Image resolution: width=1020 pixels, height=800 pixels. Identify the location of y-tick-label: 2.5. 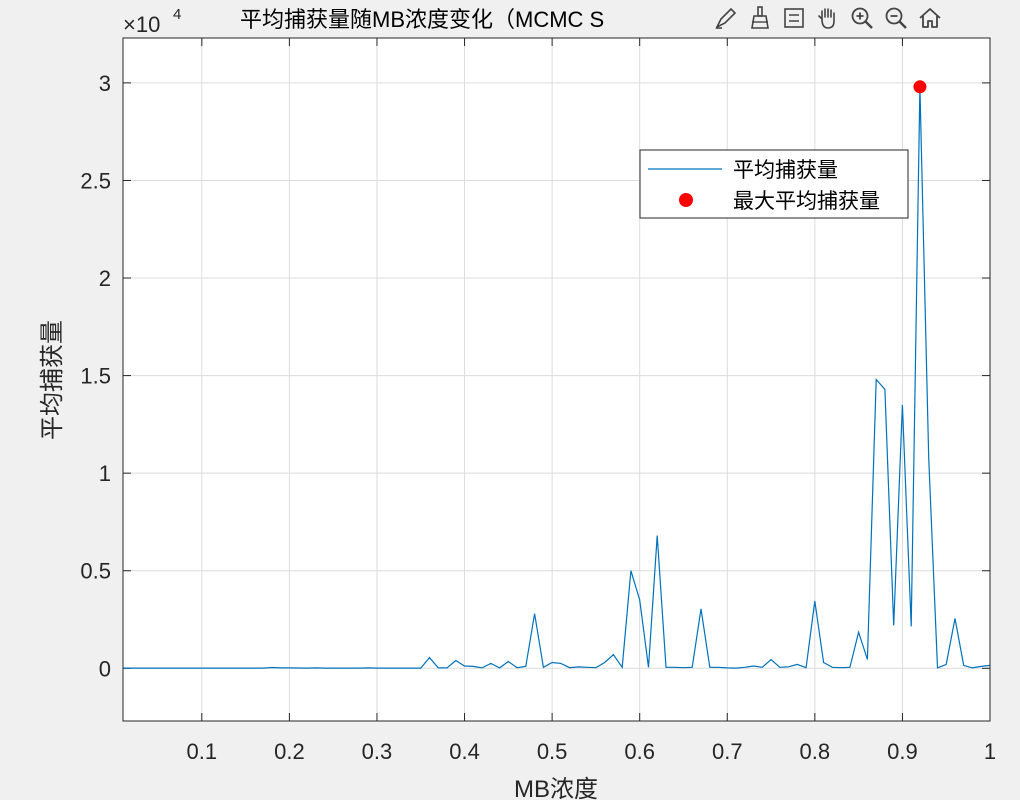
(95, 180).